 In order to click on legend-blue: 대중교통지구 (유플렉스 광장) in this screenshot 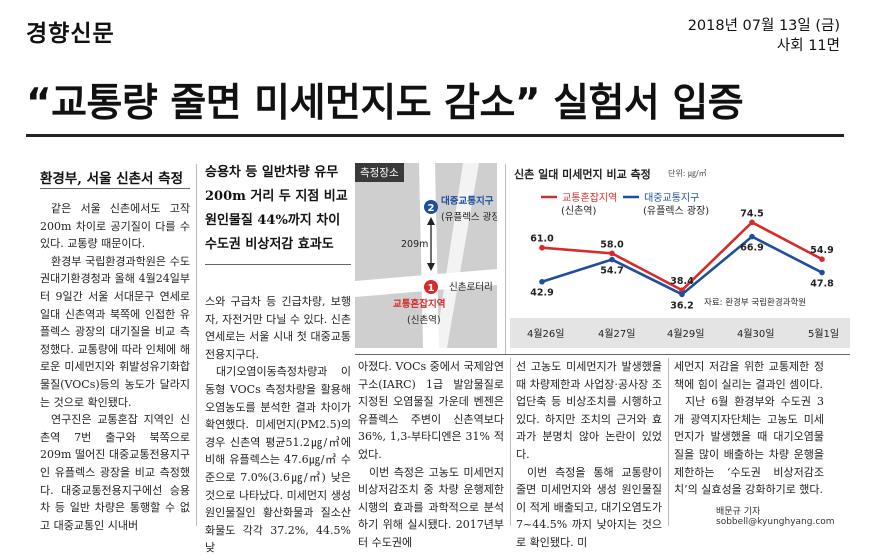, I will do `click(666, 202)`.